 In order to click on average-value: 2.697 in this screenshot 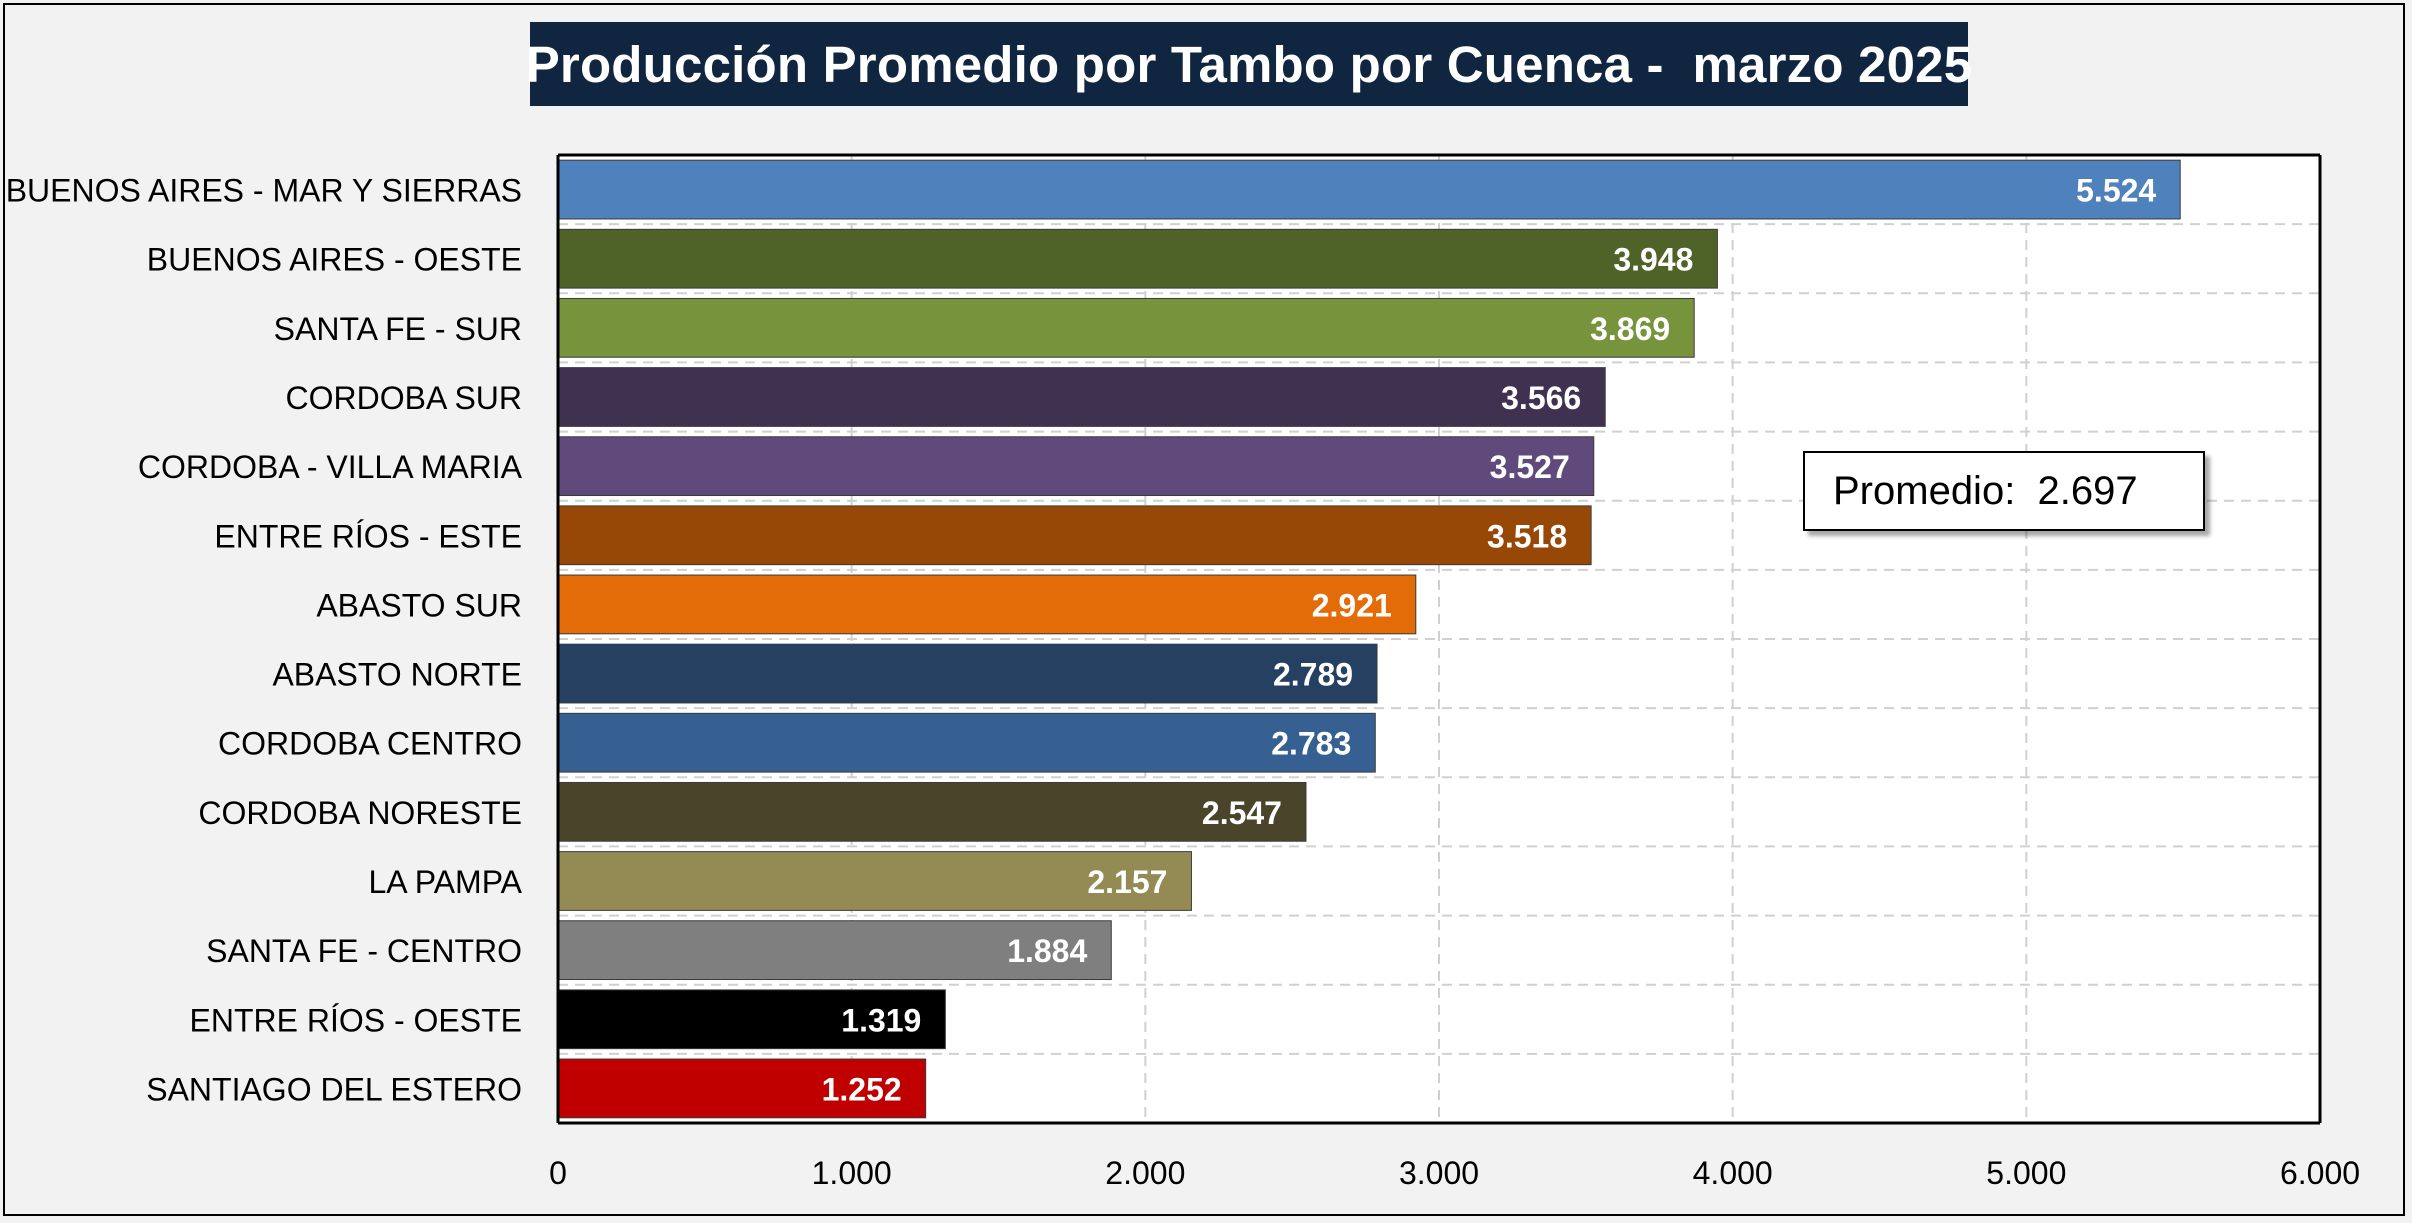, I will do `click(2087, 490)`.